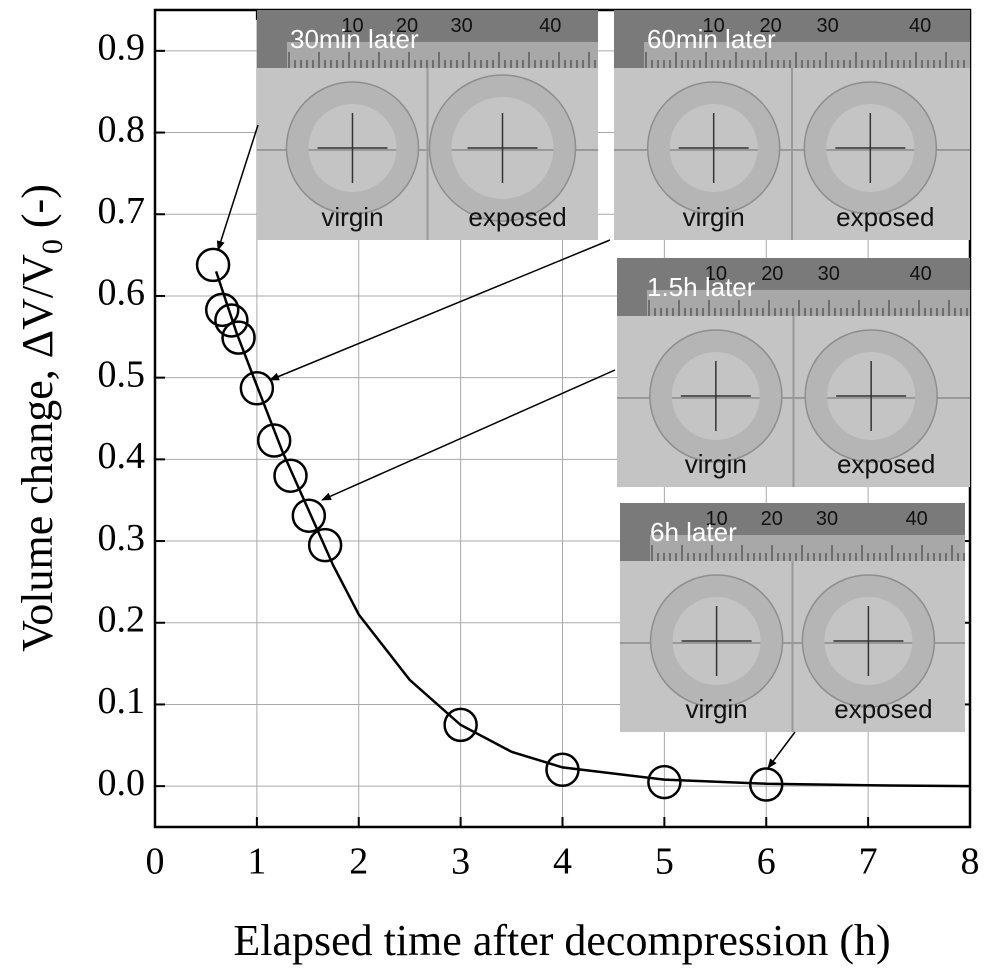 The height and width of the screenshot is (973, 987). What do you see at coordinates (358, 862) in the screenshot?
I see `x-tick-label: 2` at bounding box center [358, 862].